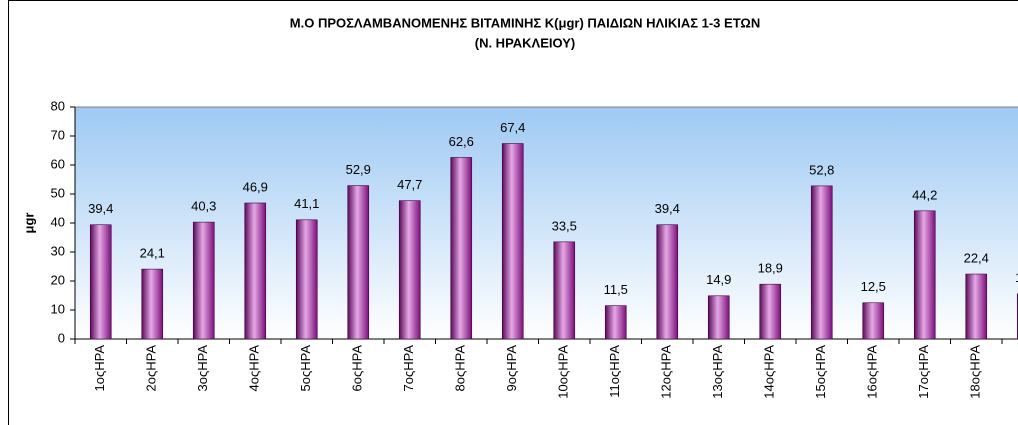  Describe the element at coordinates (718, 279) in the screenshot. I see `data-label: 14,9` at that location.